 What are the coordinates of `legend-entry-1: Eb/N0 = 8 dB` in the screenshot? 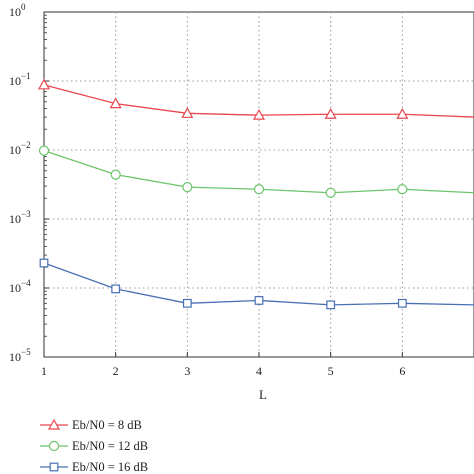 It's located at (91, 425).